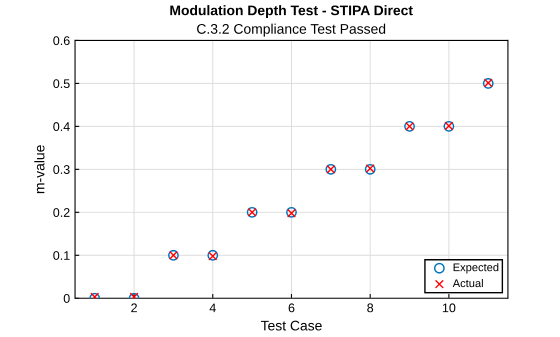 The height and width of the screenshot is (337, 560). What do you see at coordinates (476, 268) in the screenshot?
I see `legend-label: Expected` at bounding box center [476, 268].